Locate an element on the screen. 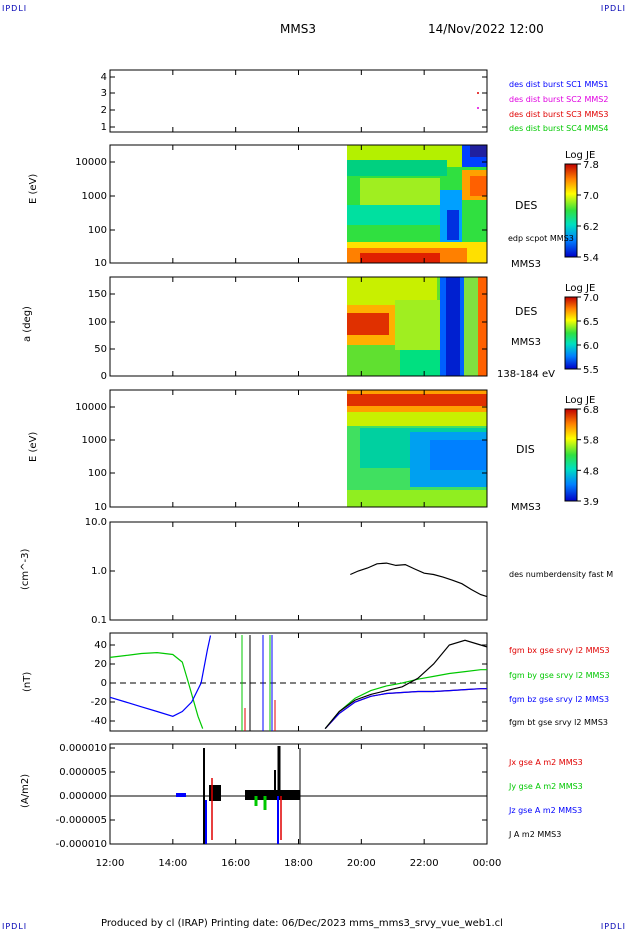 The image size is (630, 934). dis-energy-cbar-title: Log JE is located at coordinates (580, 400).